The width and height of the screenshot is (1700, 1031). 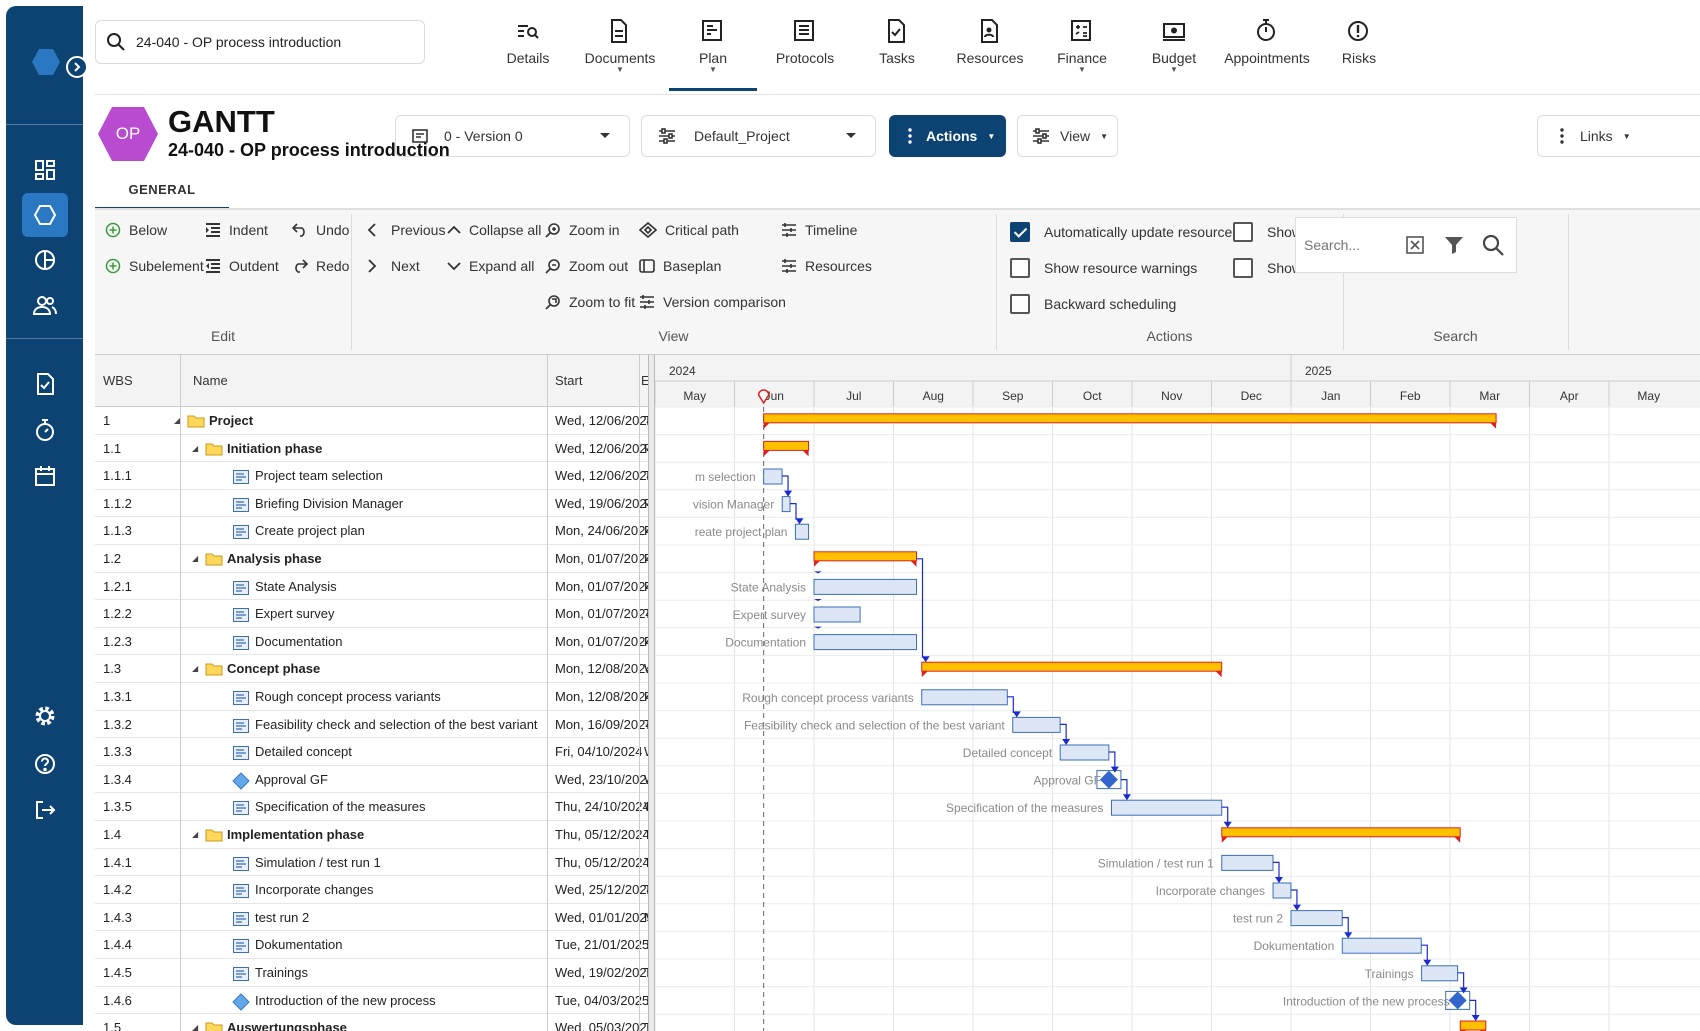 What do you see at coordinates (1618, 136) in the screenshot?
I see `links-button: Links ▼` at bounding box center [1618, 136].